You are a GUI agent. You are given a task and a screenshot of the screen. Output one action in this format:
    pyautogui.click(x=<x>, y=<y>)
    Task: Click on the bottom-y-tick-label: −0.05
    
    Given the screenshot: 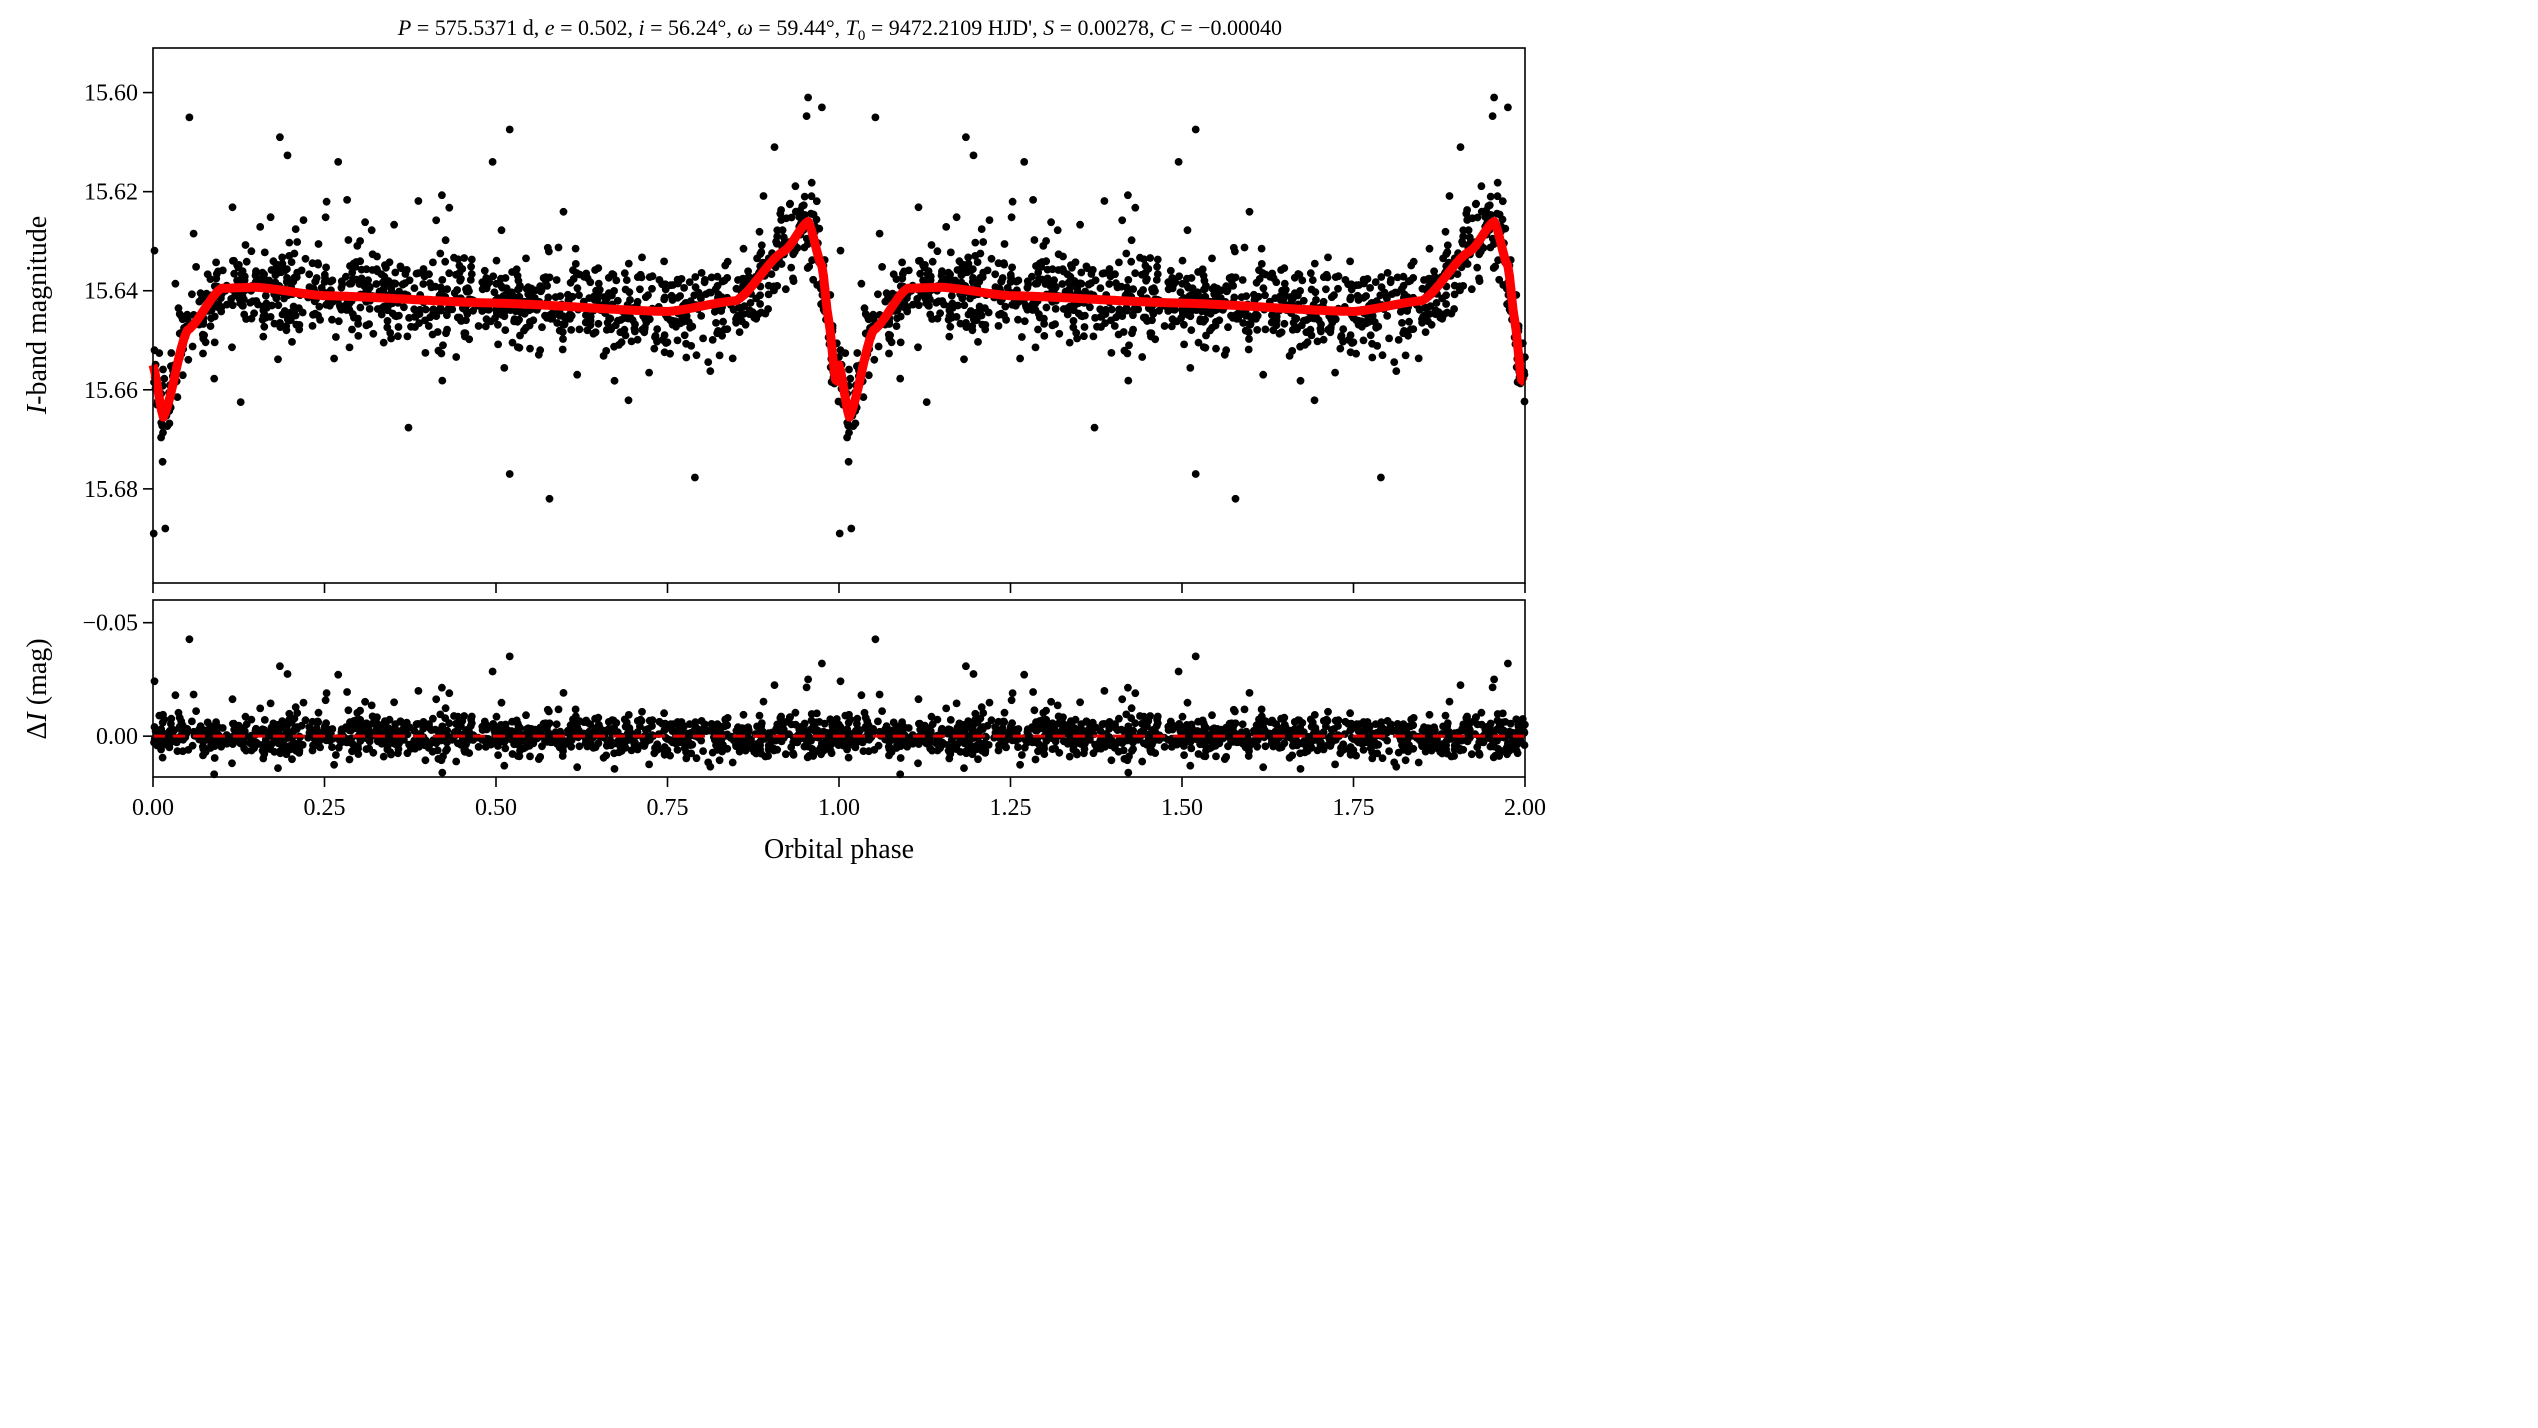 What is the action you would take?
    pyautogui.click(x=110, y=624)
    